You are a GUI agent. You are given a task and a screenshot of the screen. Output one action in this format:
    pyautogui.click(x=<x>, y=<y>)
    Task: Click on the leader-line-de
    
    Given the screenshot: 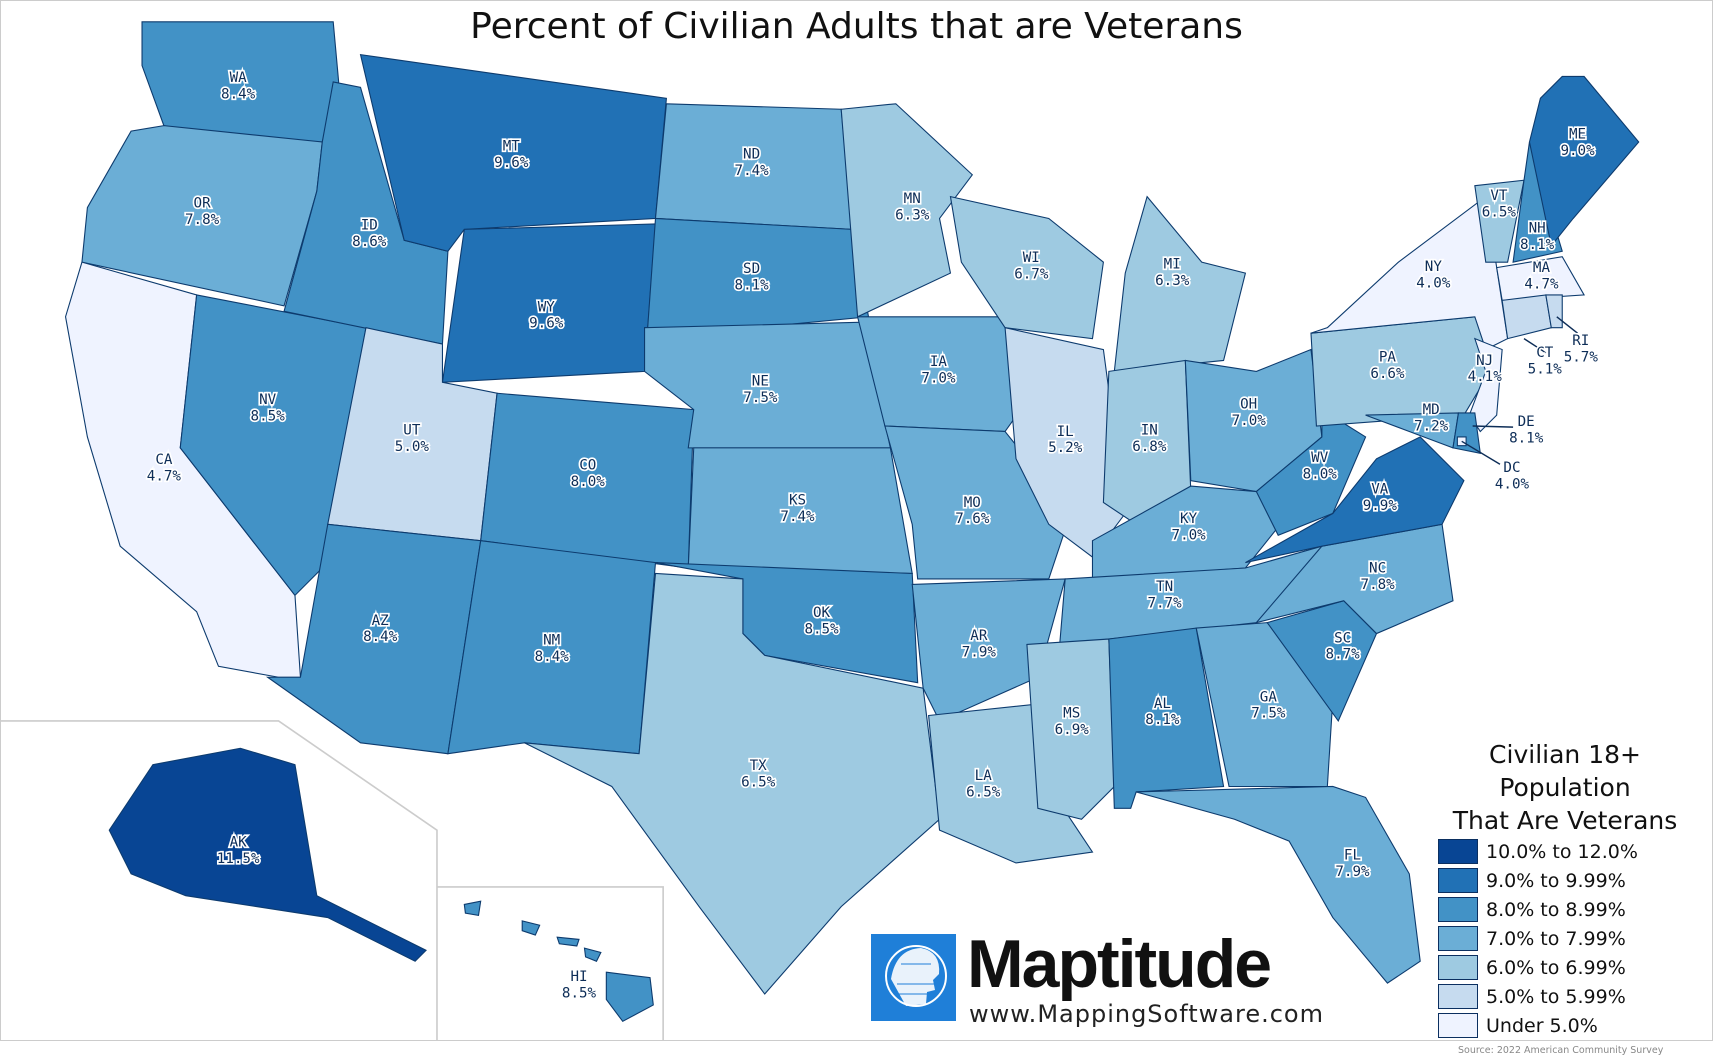 What is the action you would take?
    pyautogui.click(x=1493, y=426)
    